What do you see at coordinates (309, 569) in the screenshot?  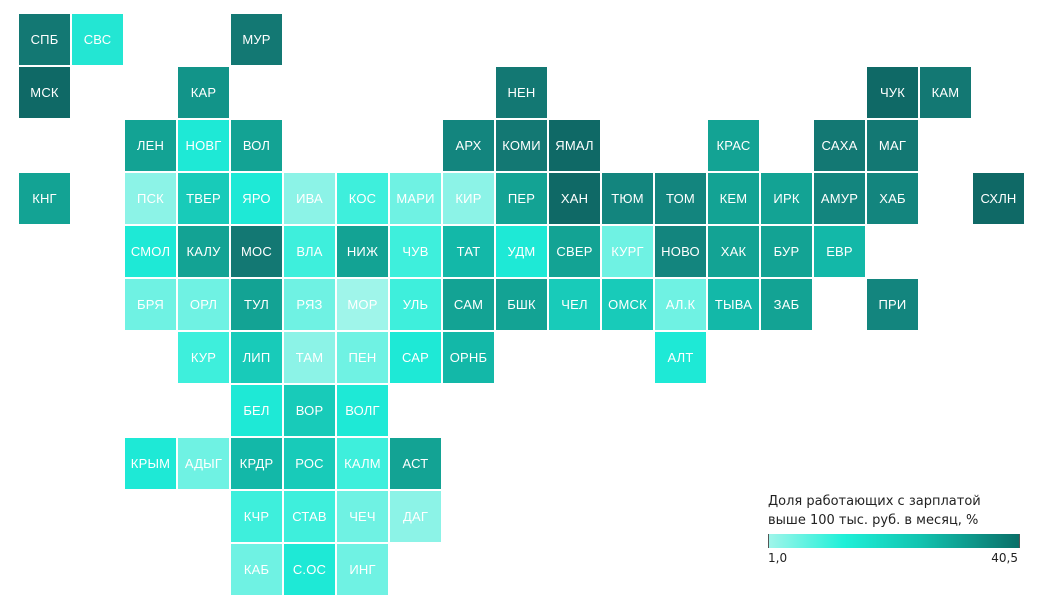 I see `region-tile: С.ОС` at bounding box center [309, 569].